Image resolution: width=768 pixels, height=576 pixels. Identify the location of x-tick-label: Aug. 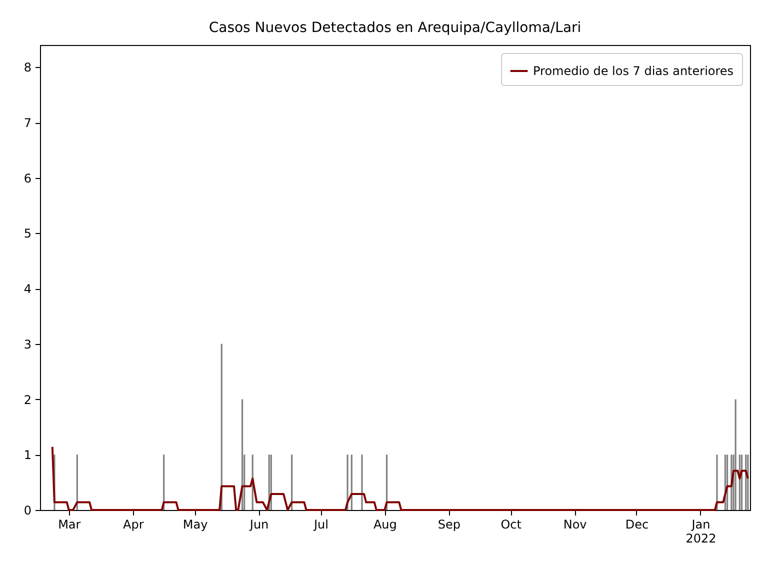
(385, 525).